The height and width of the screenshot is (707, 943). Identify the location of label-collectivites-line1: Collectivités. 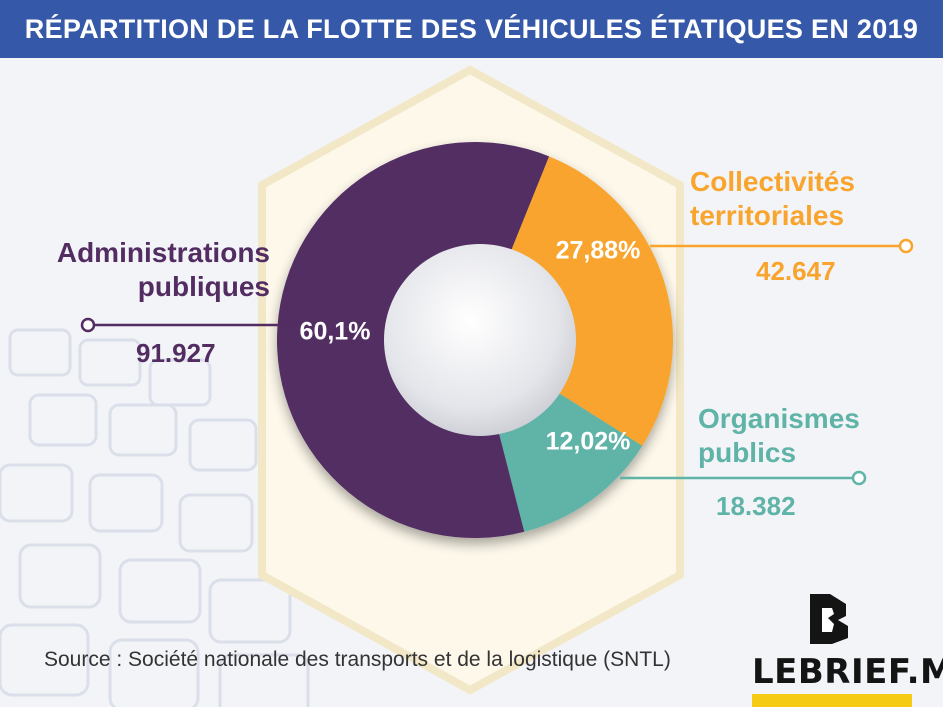
(772, 181).